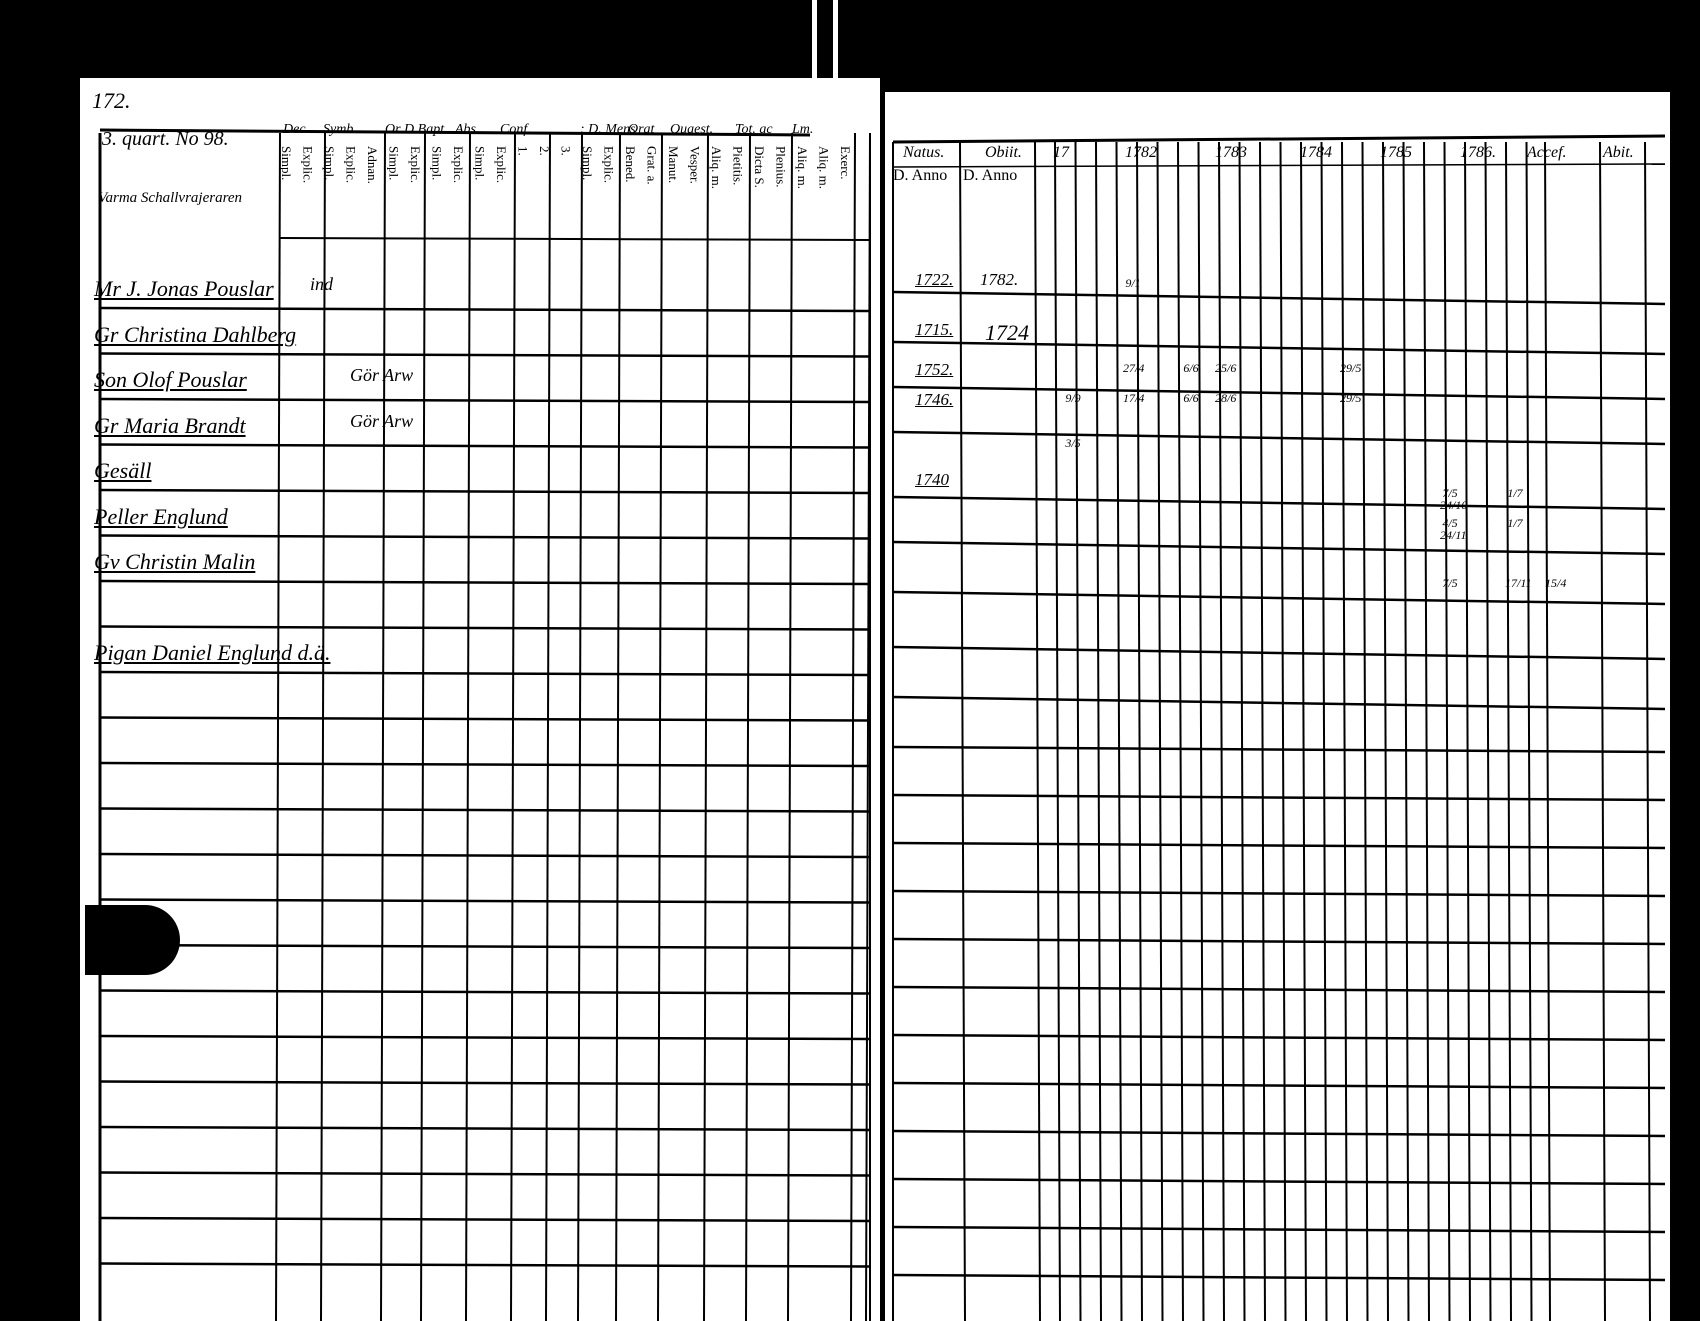 The image size is (1700, 1321). I want to click on register-mark: 1/7, so click(1515, 523).